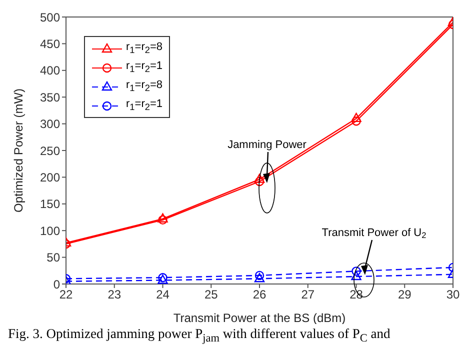 Image resolution: width=474 pixels, height=347 pixels. Describe the element at coordinates (259, 295) in the screenshot. I see `x-tick-label: 26` at that location.